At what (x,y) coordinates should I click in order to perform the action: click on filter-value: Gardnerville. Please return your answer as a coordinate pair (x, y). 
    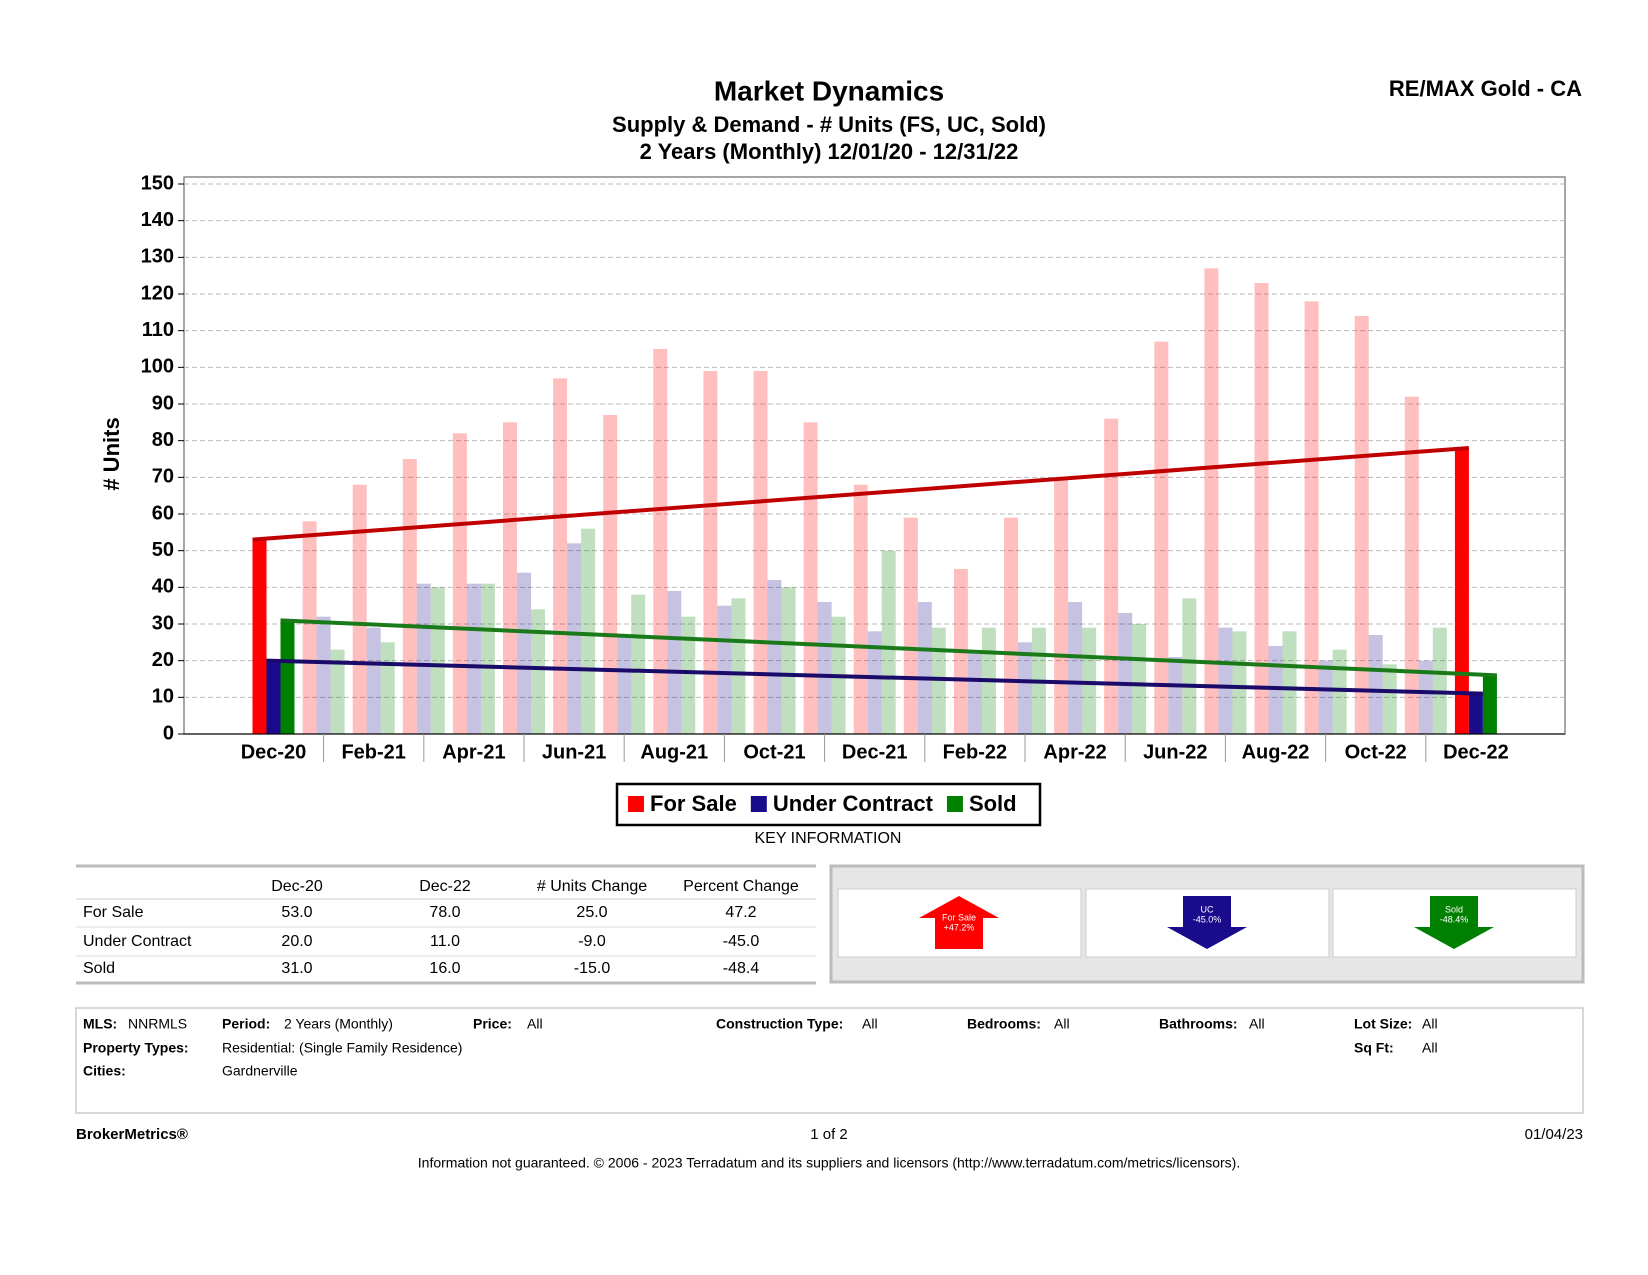
    Looking at the image, I should click on (260, 1071).